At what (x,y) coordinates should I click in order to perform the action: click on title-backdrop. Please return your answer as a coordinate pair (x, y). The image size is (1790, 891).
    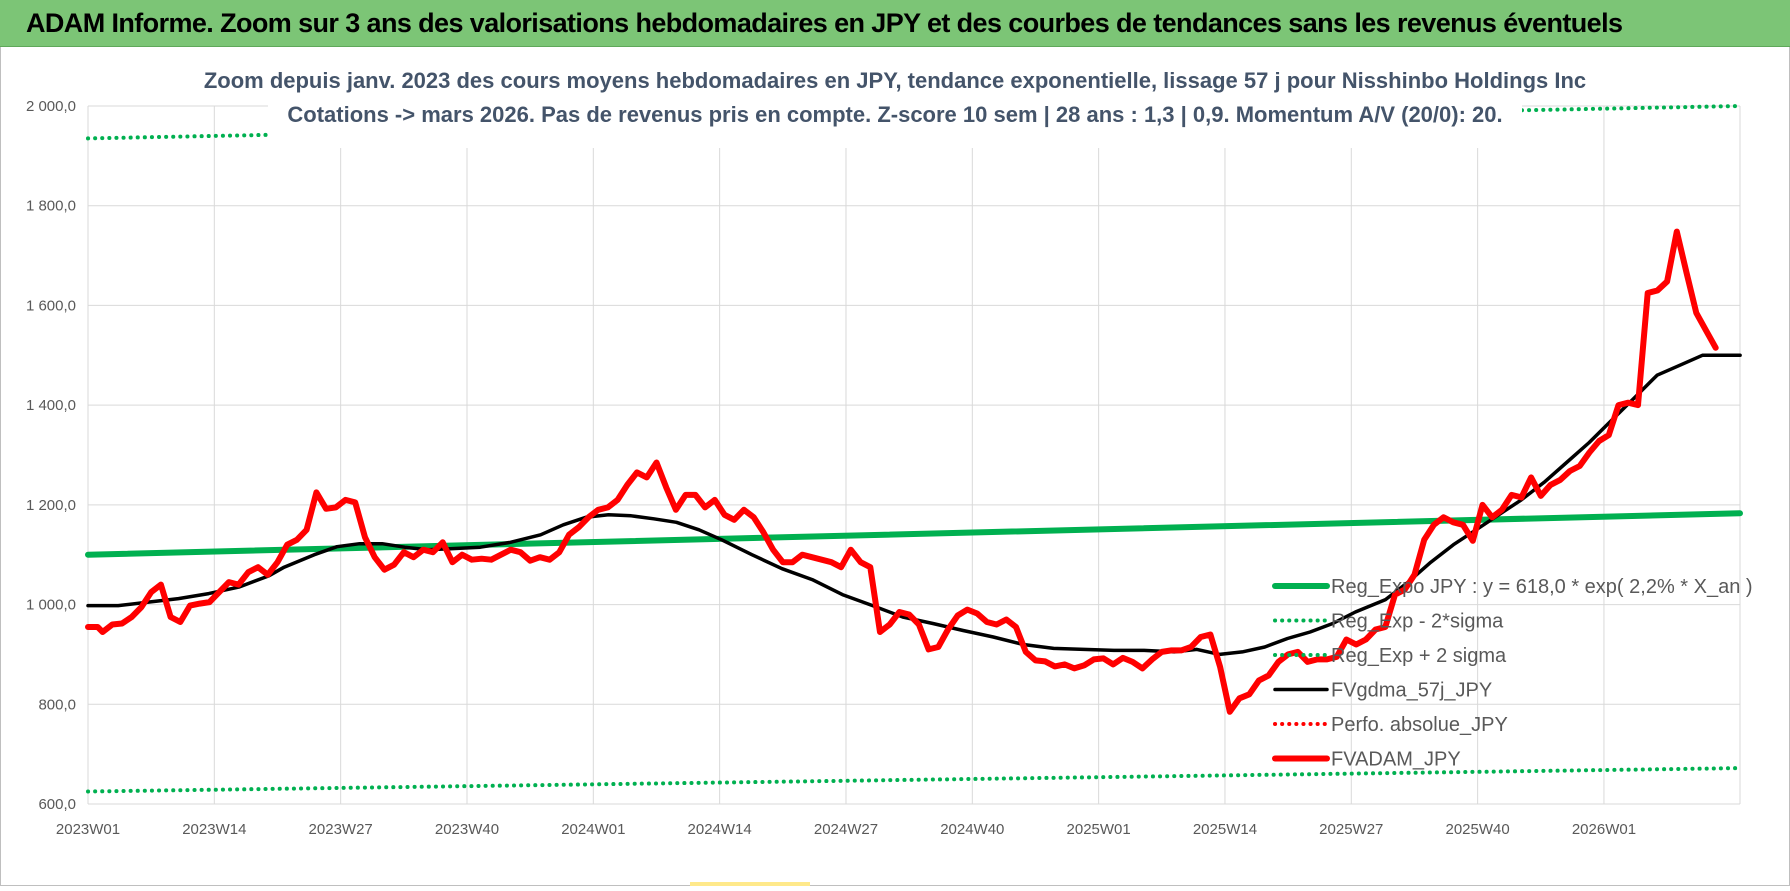
    Looking at the image, I should click on (895, 104).